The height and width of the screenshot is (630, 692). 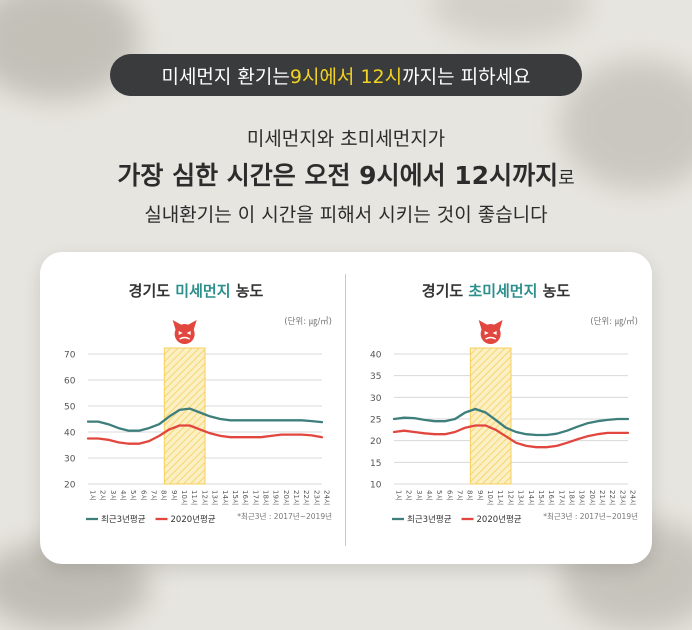 What do you see at coordinates (338, 175) in the screenshot?
I see `subtitle-line-2-main: 가장 심한 시간은 오전 9시에서 12시까지` at bounding box center [338, 175].